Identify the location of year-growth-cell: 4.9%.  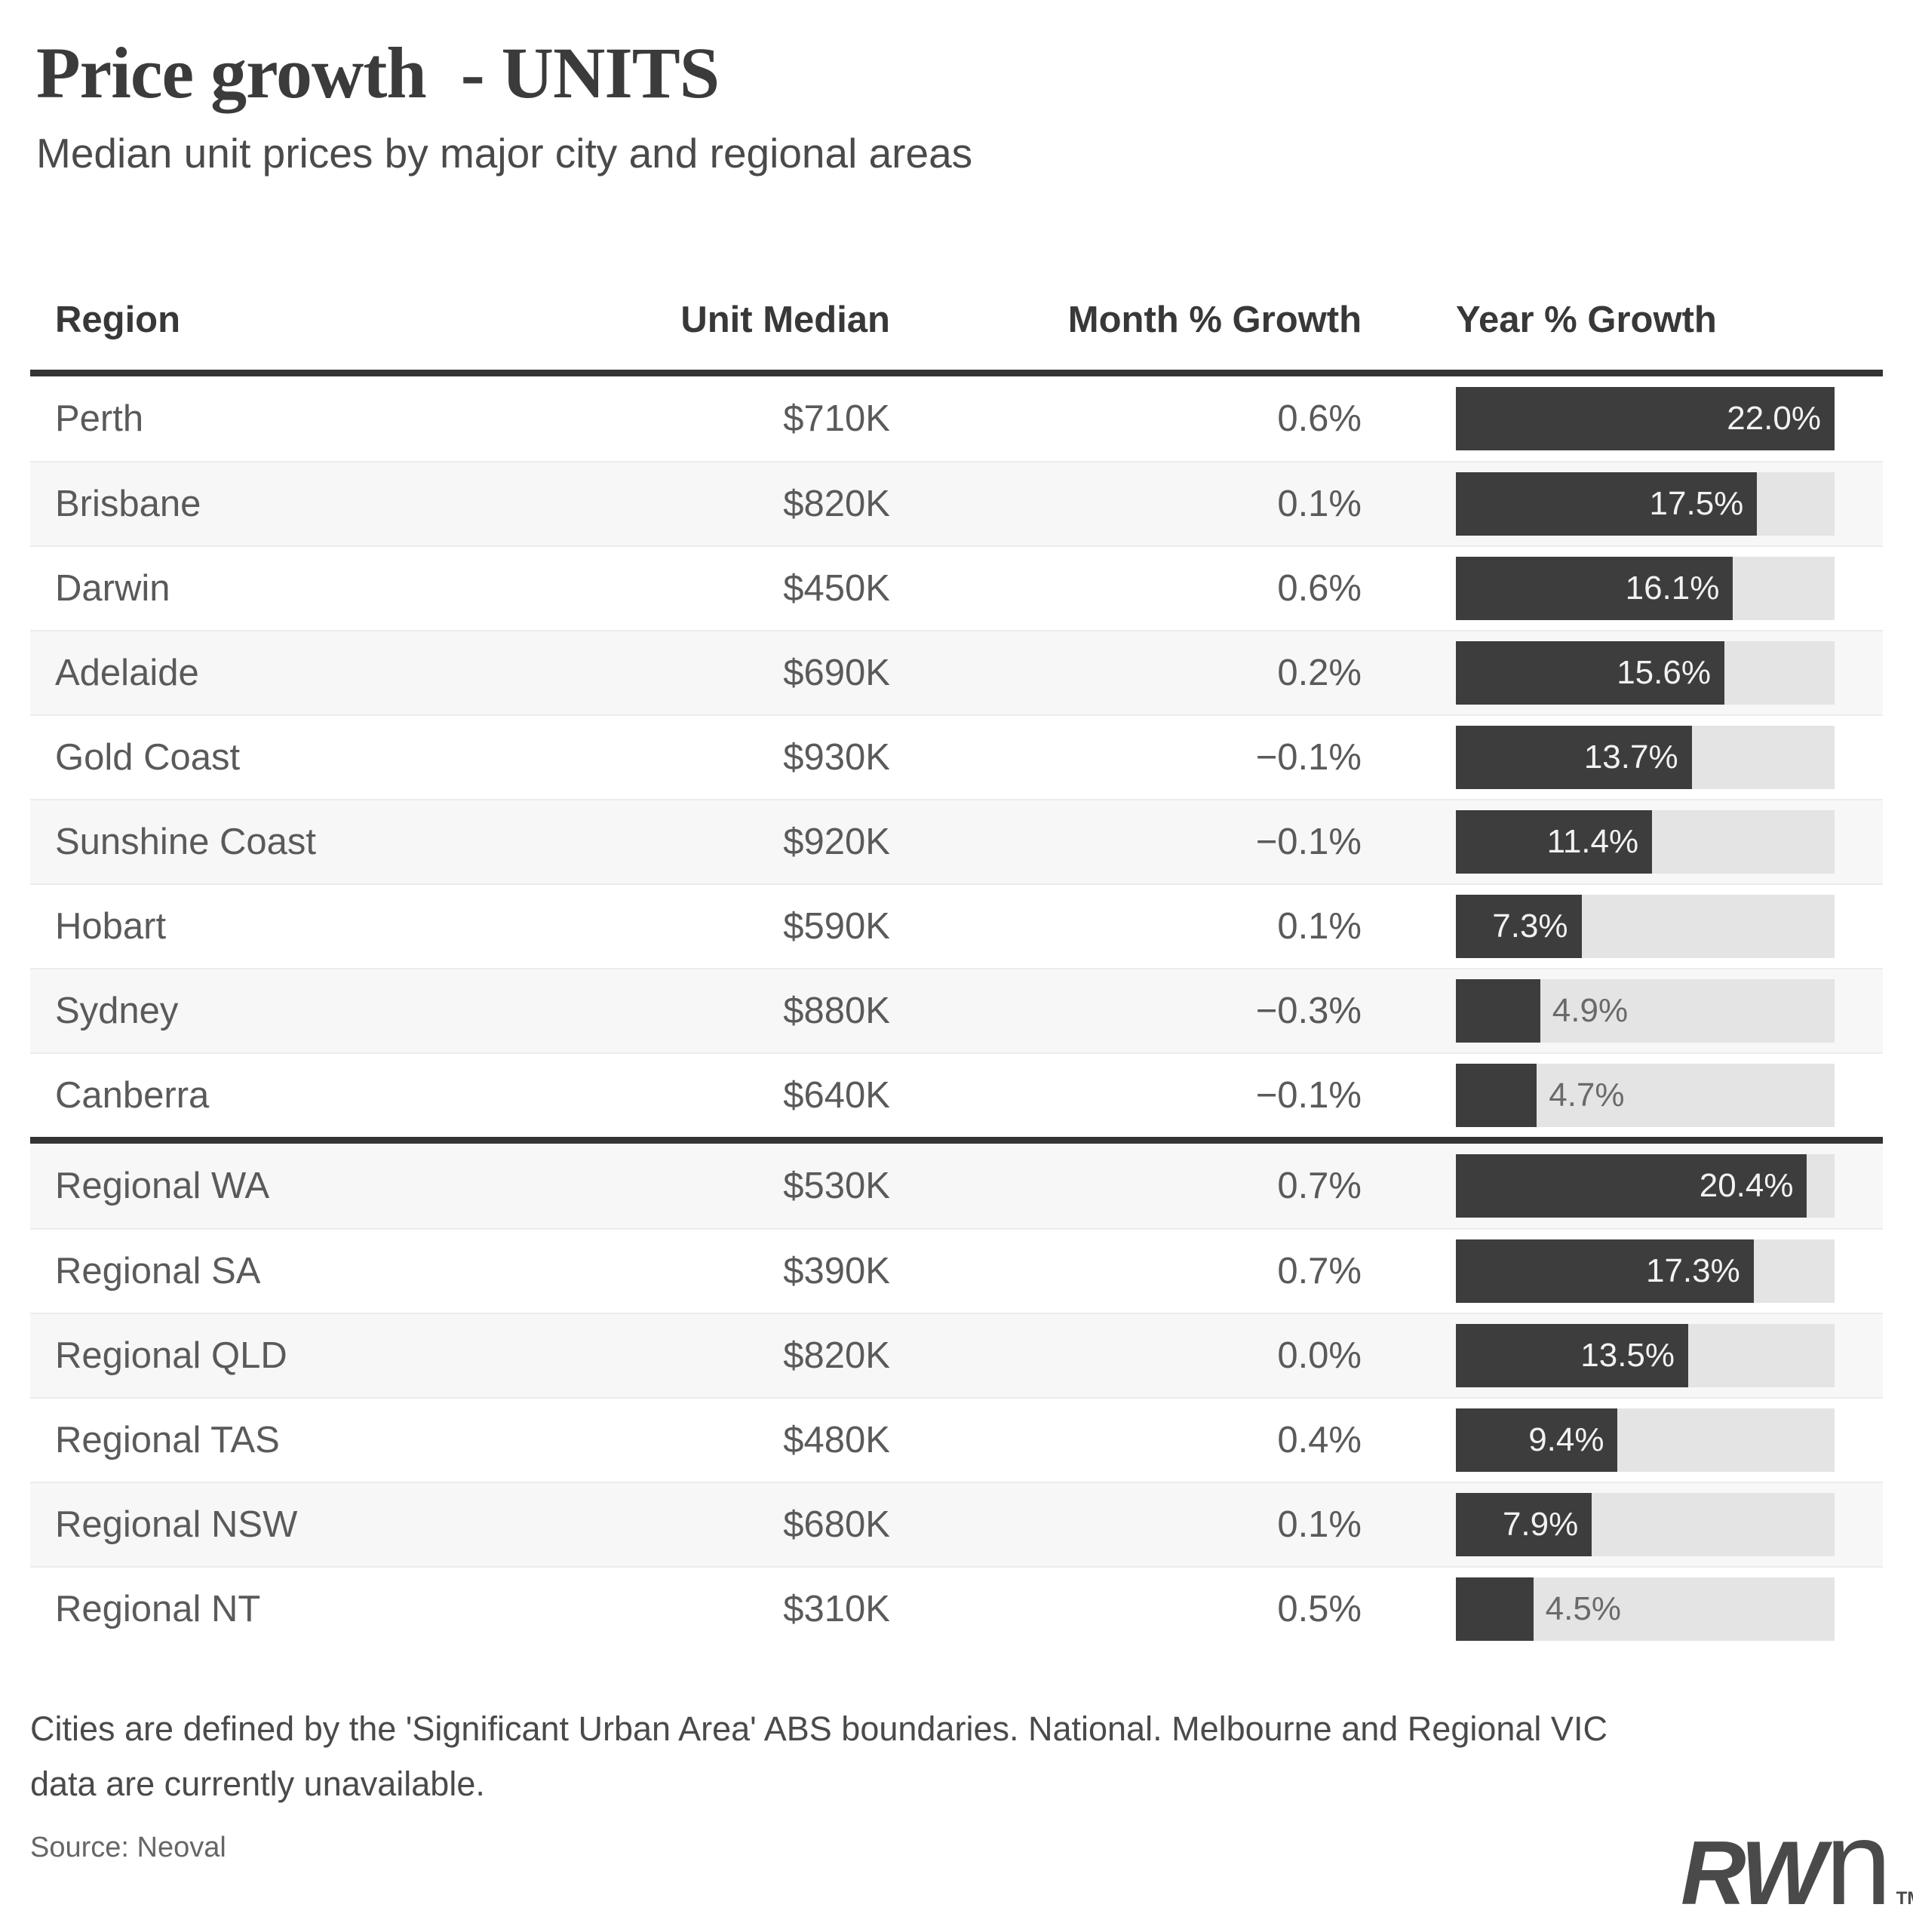
(1645, 1011).